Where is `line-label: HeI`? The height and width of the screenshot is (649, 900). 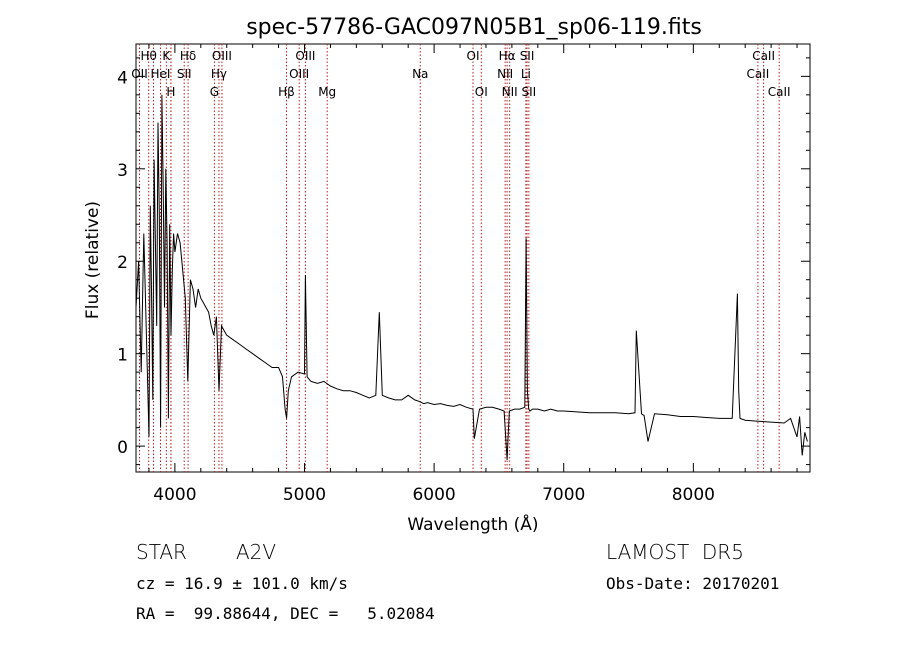 line-label: HeI is located at coordinates (161, 74).